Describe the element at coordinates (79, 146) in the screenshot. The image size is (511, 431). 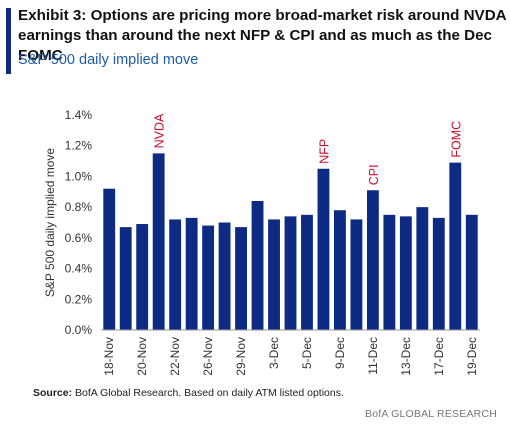
I see `y-tick-label: 1.2%` at that location.